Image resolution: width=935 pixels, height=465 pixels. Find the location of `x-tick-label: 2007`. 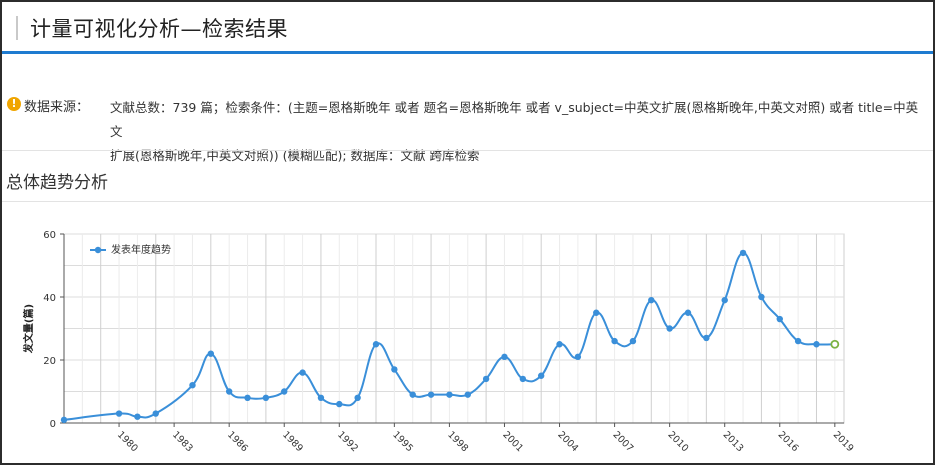

x-tick-label: 2007 is located at coordinates (622, 441).